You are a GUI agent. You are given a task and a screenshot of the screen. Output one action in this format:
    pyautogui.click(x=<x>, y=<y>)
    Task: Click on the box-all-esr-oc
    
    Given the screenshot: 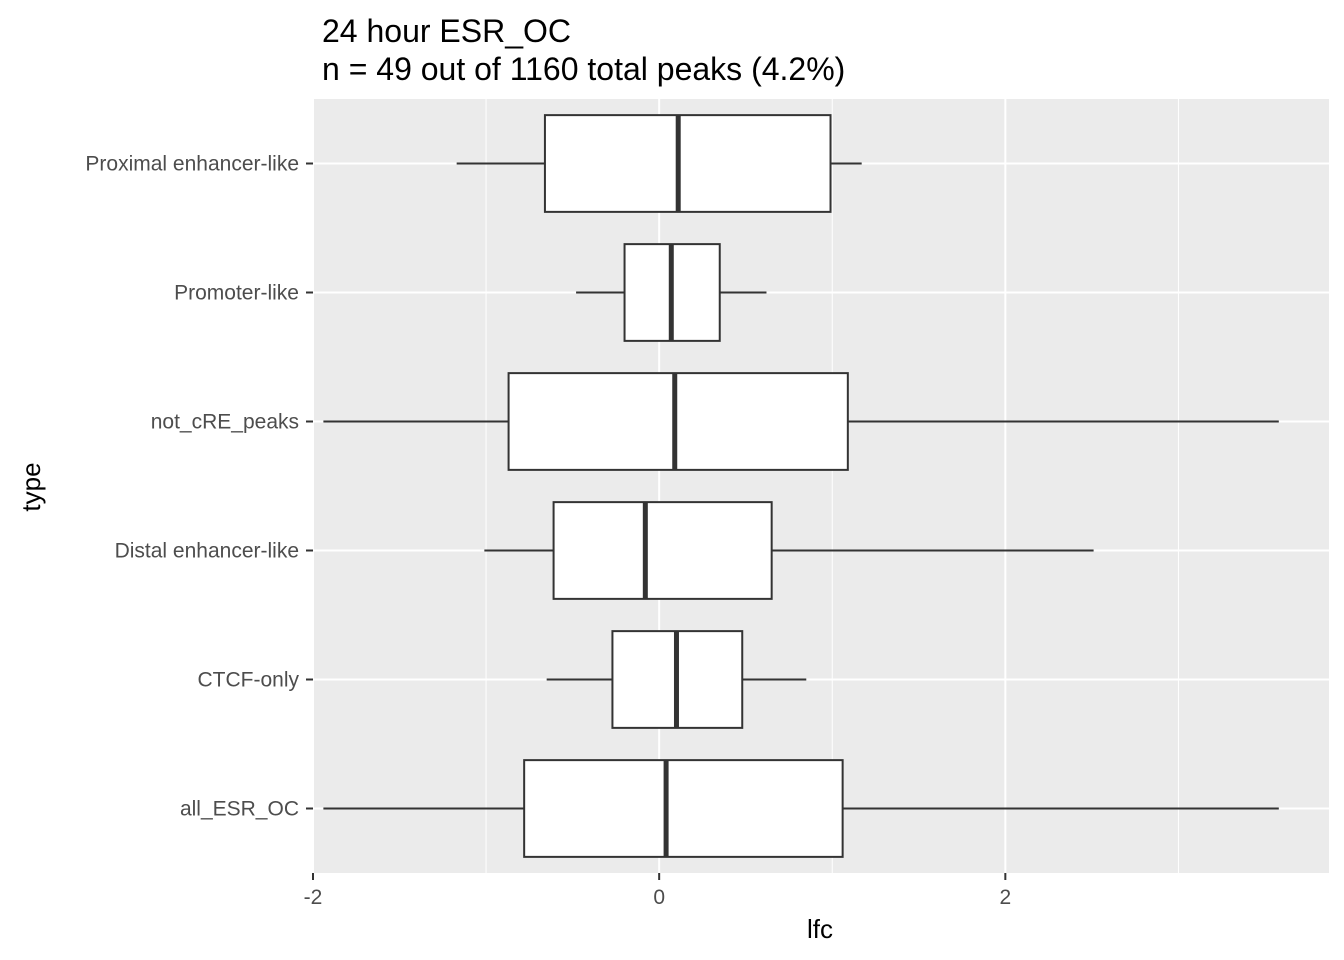 What is the action you would take?
    pyautogui.click(x=801, y=808)
    